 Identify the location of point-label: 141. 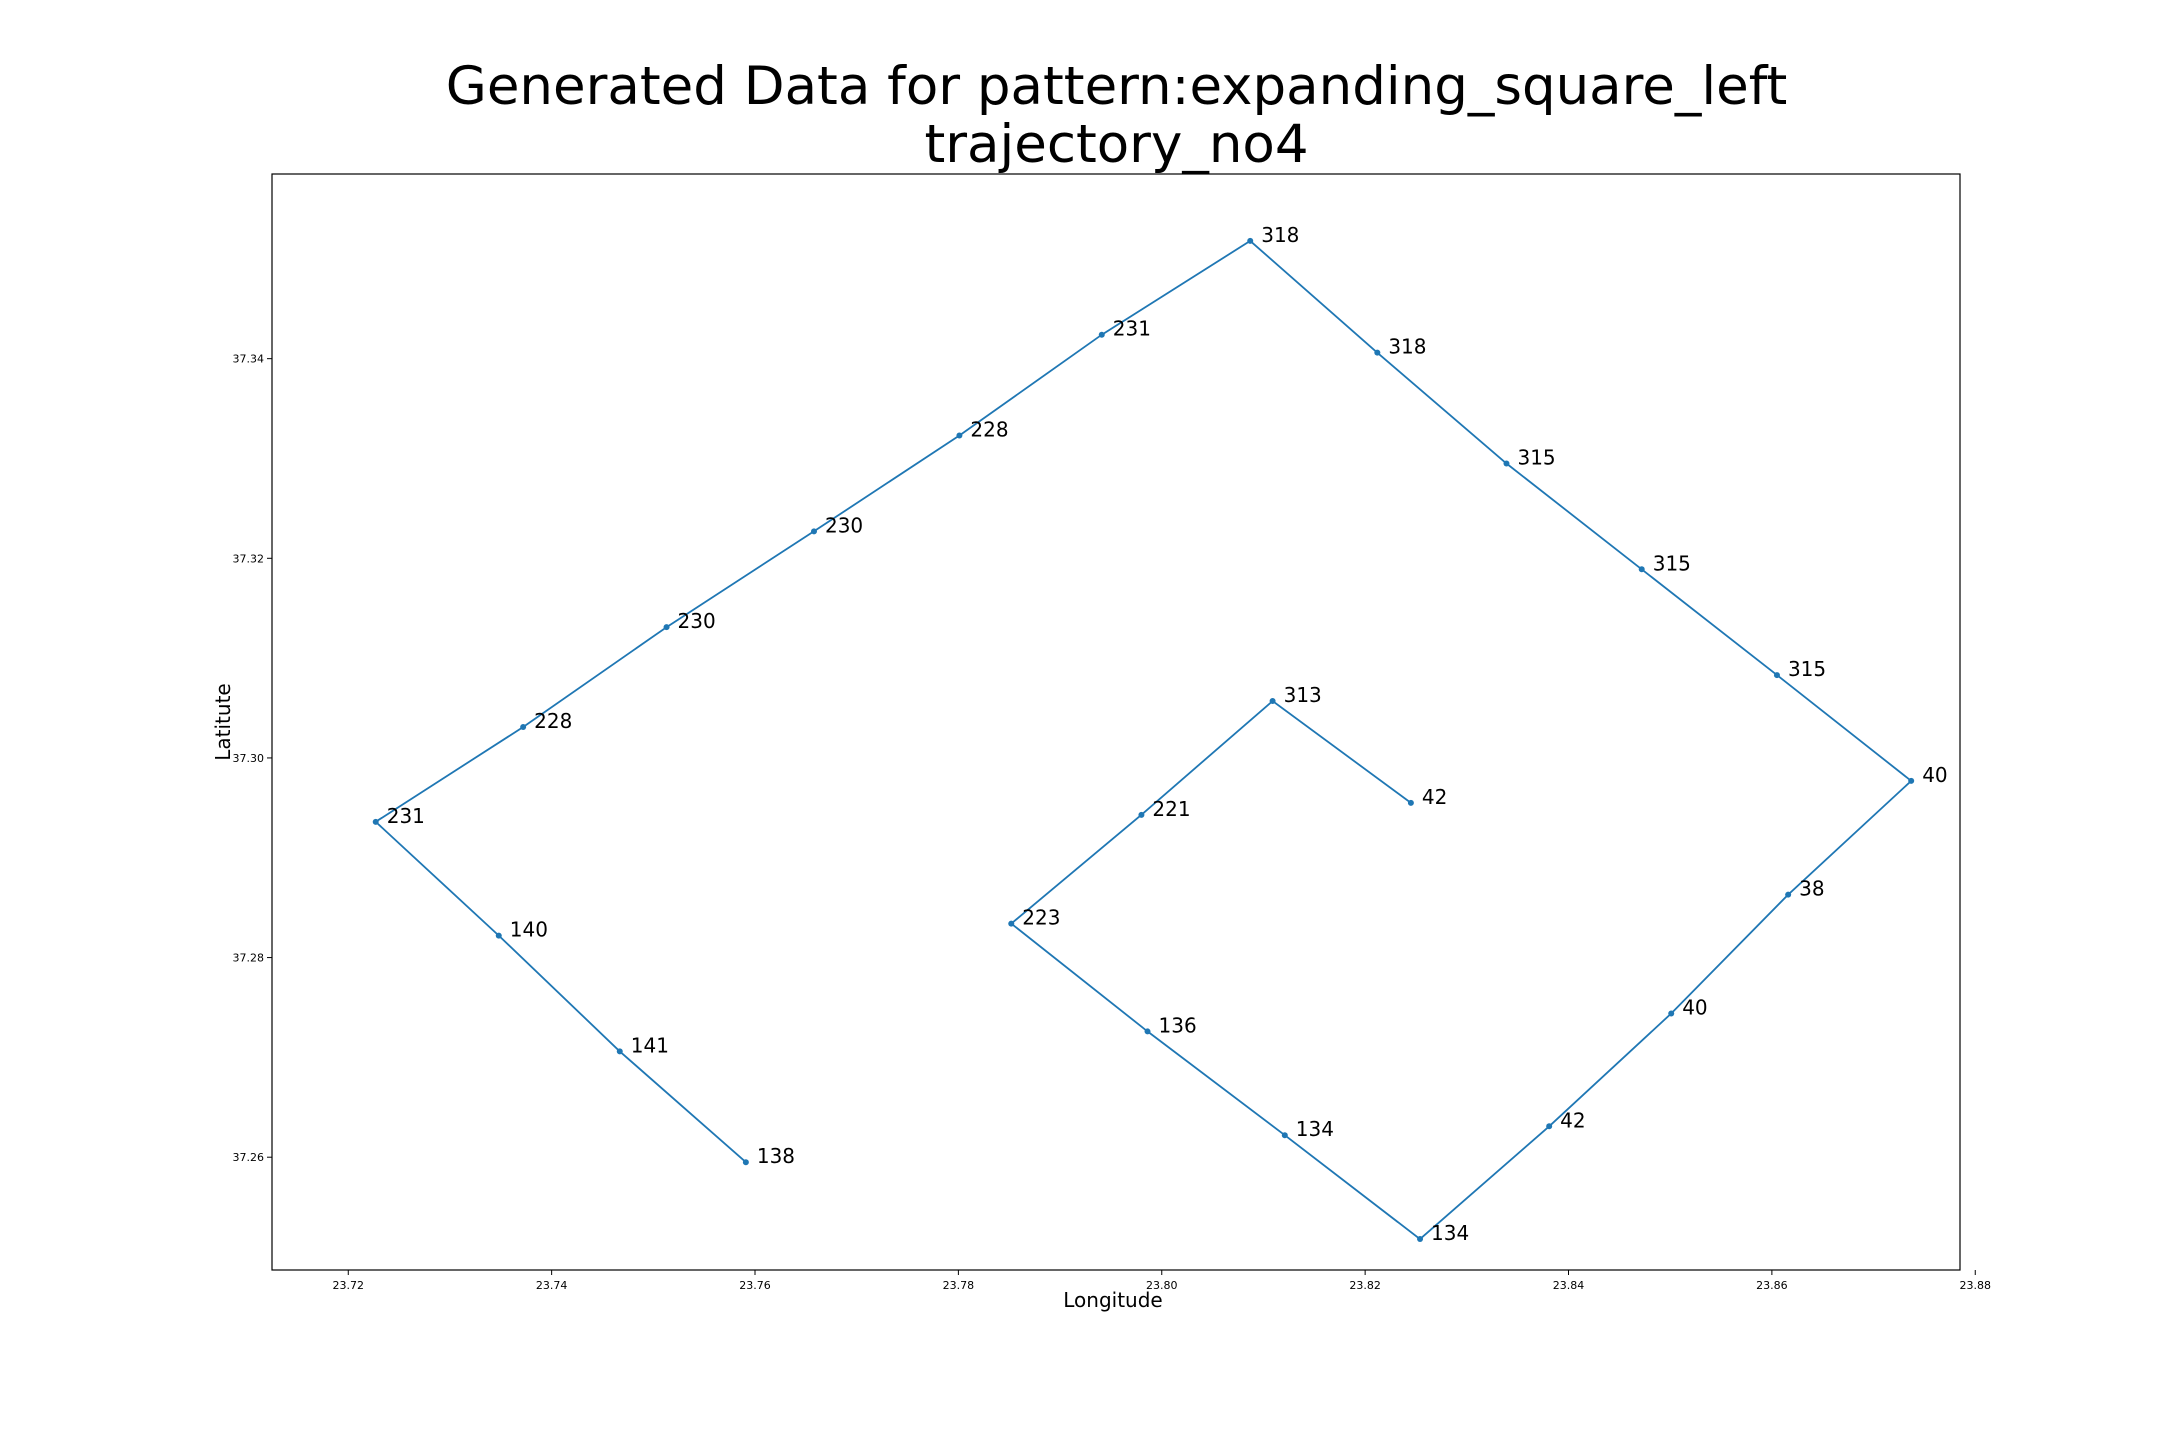
(650, 1045).